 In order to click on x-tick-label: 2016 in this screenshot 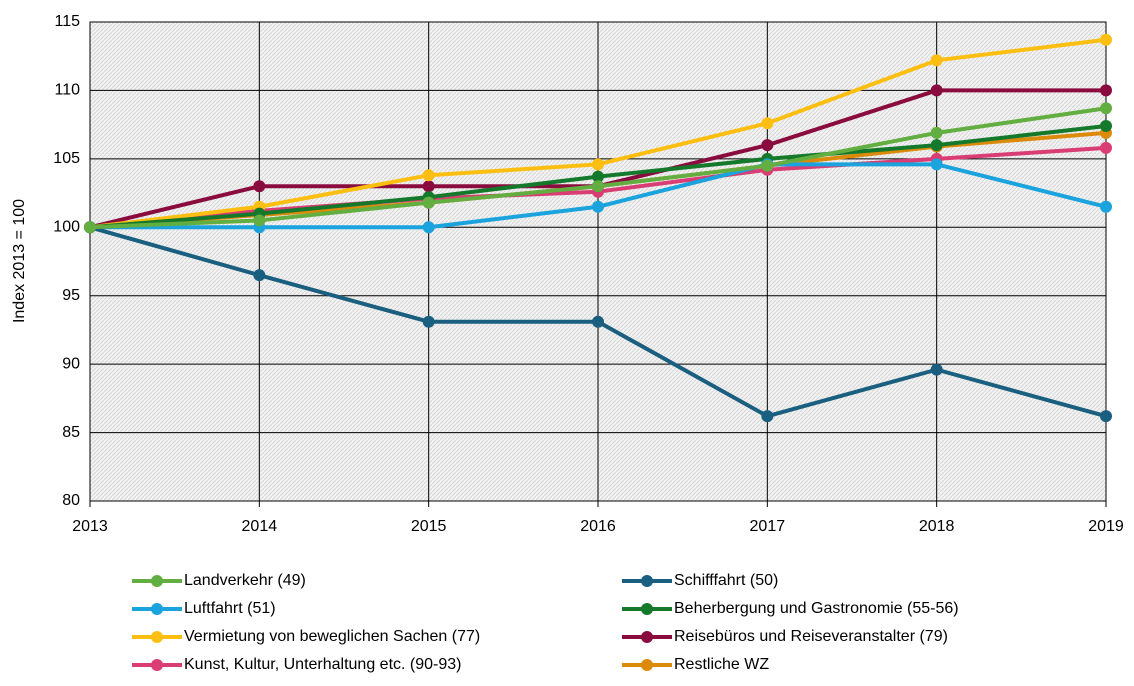, I will do `click(598, 526)`.